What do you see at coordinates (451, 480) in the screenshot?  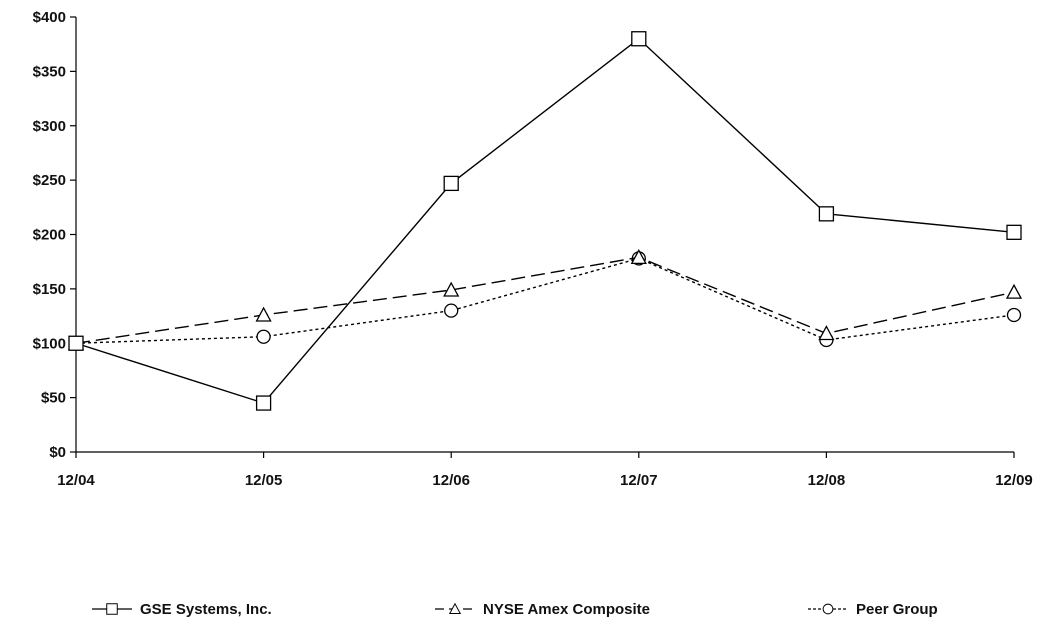 I see `x-tick-label: 12/06` at bounding box center [451, 480].